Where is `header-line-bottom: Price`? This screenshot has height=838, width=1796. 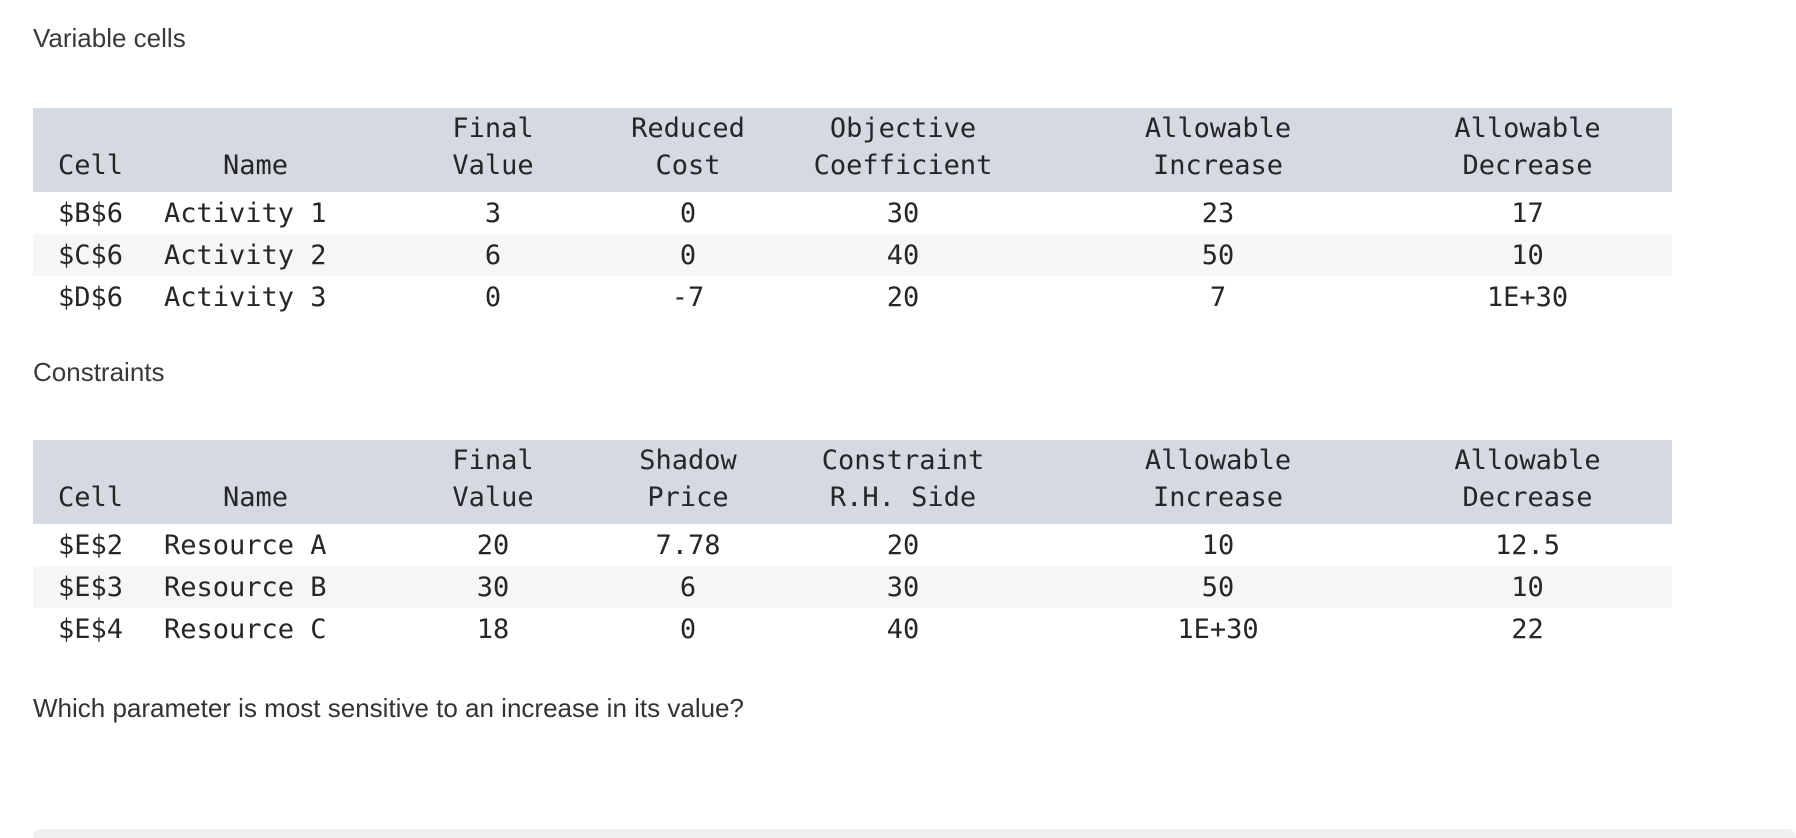
header-line-bottom: Price is located at coordinates (688, 497).